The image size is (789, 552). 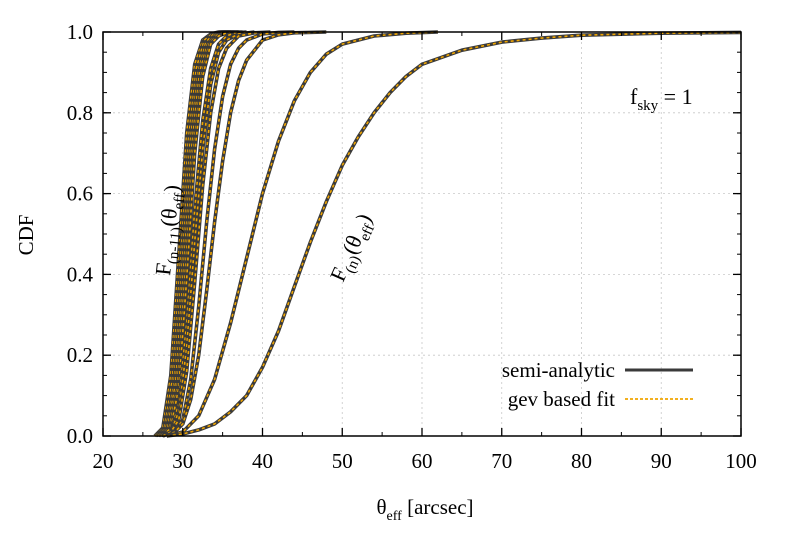 I want to click on curve-label-n-minus-11-close: ), so click(x=172, y=189).